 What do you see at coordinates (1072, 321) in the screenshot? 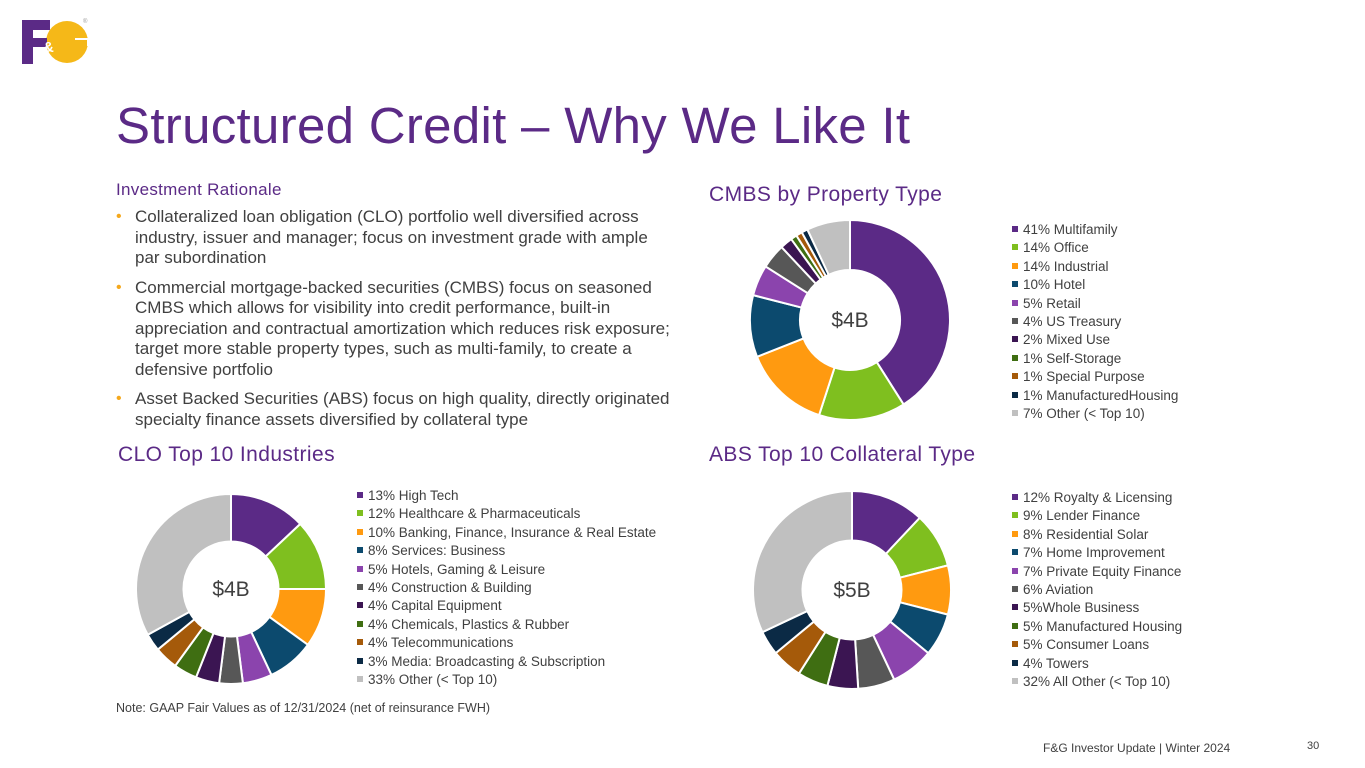
I see `legend-label: 4% US Treasury` at bounding box center [1072, 321].